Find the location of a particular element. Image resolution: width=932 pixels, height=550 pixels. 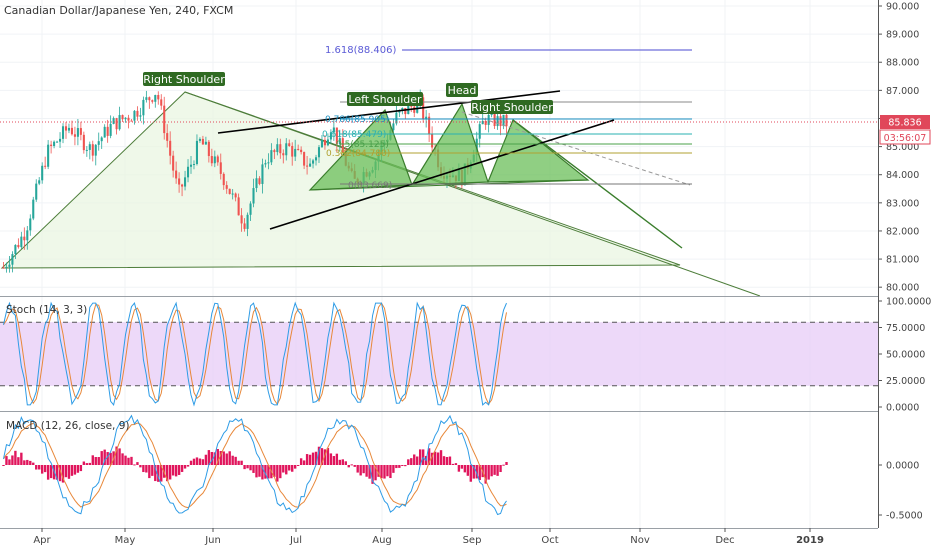

macd-signal-line is located at coordinates (255, 465).